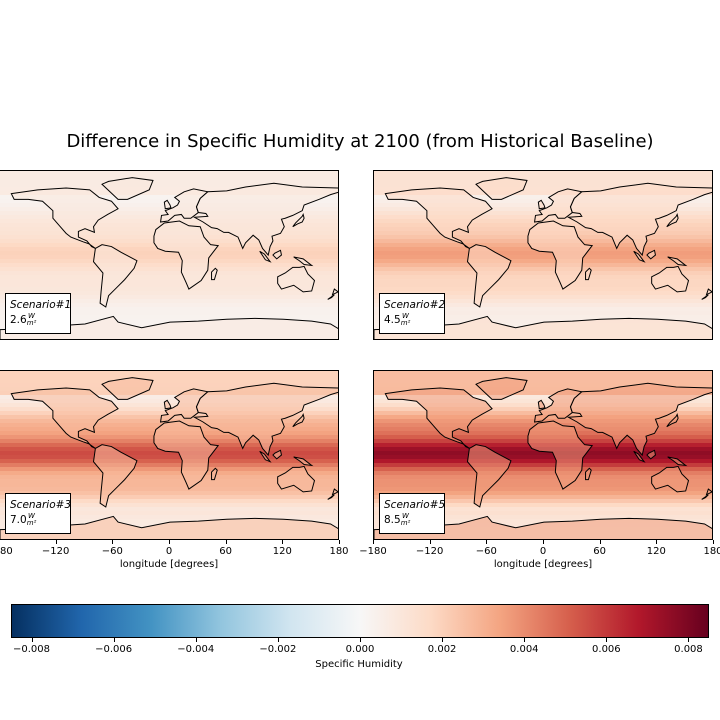 The height and width of the screenshot is (720, 720). What do you see at coordinates (339, 551) in the screenshot?
I see `x-tick-label: 180` at bounding box center [339, 551].